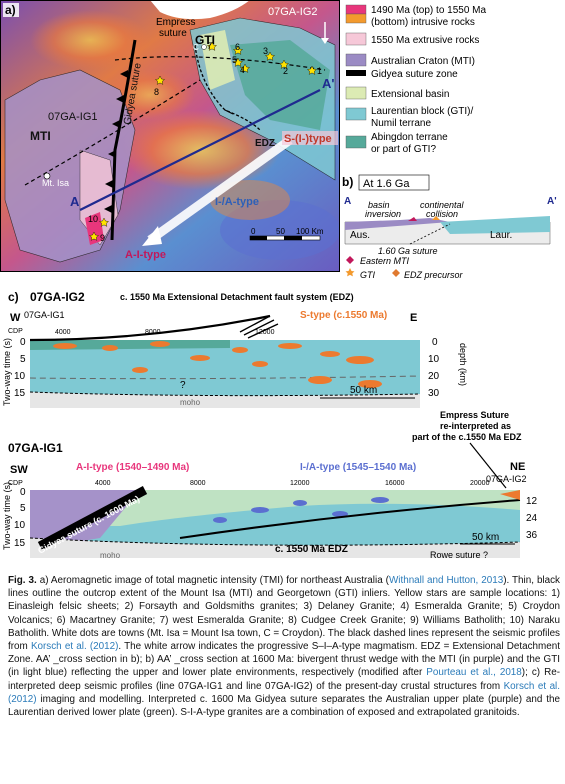 This screenshot has width=565, height=784. What do you see at coordinates (237, 61) in the screenshot?
I see `sample-5: 5` at bounding box center [237, 61].